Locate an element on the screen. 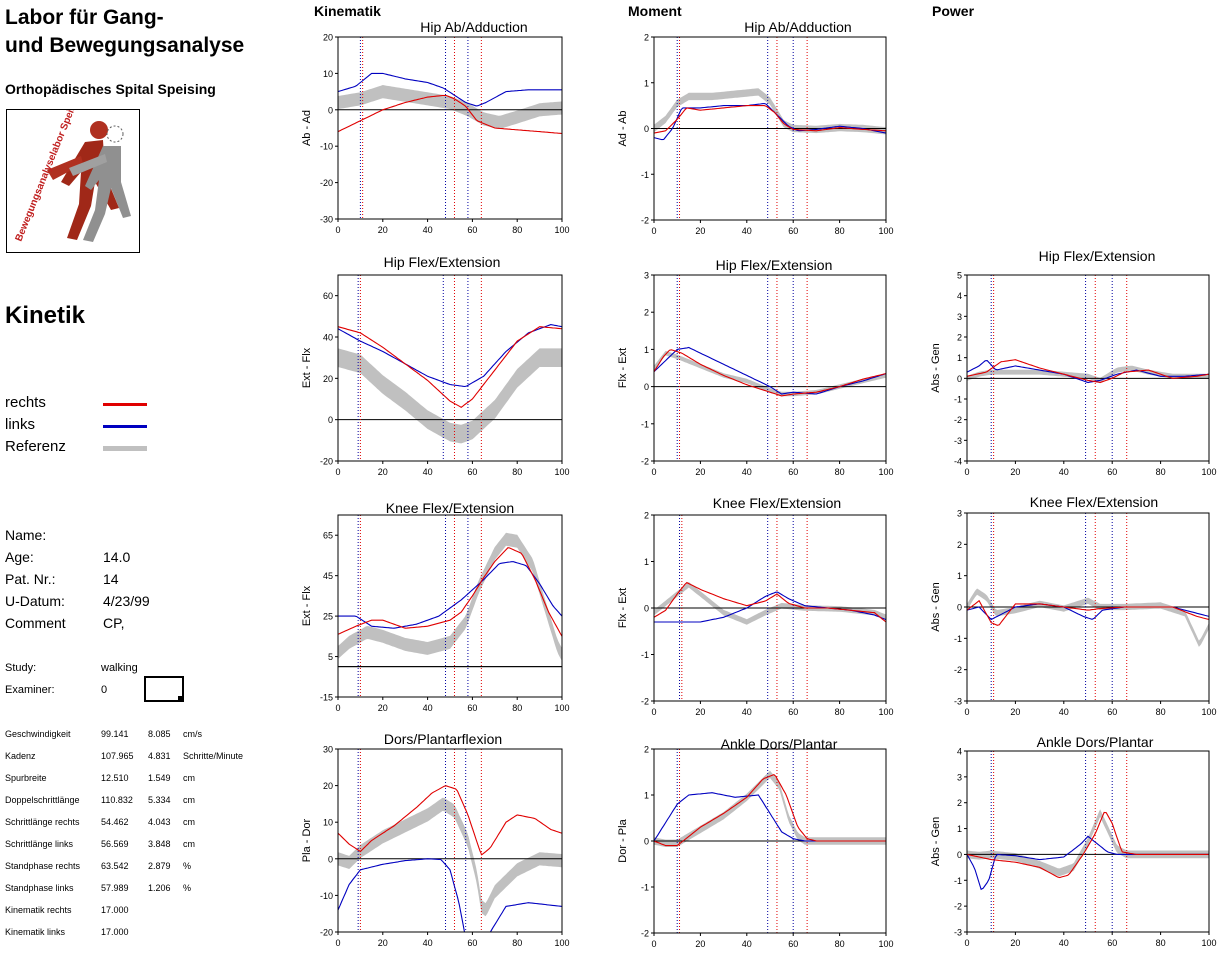  y-tick-label: -3 is located at coordinates (958, 441).